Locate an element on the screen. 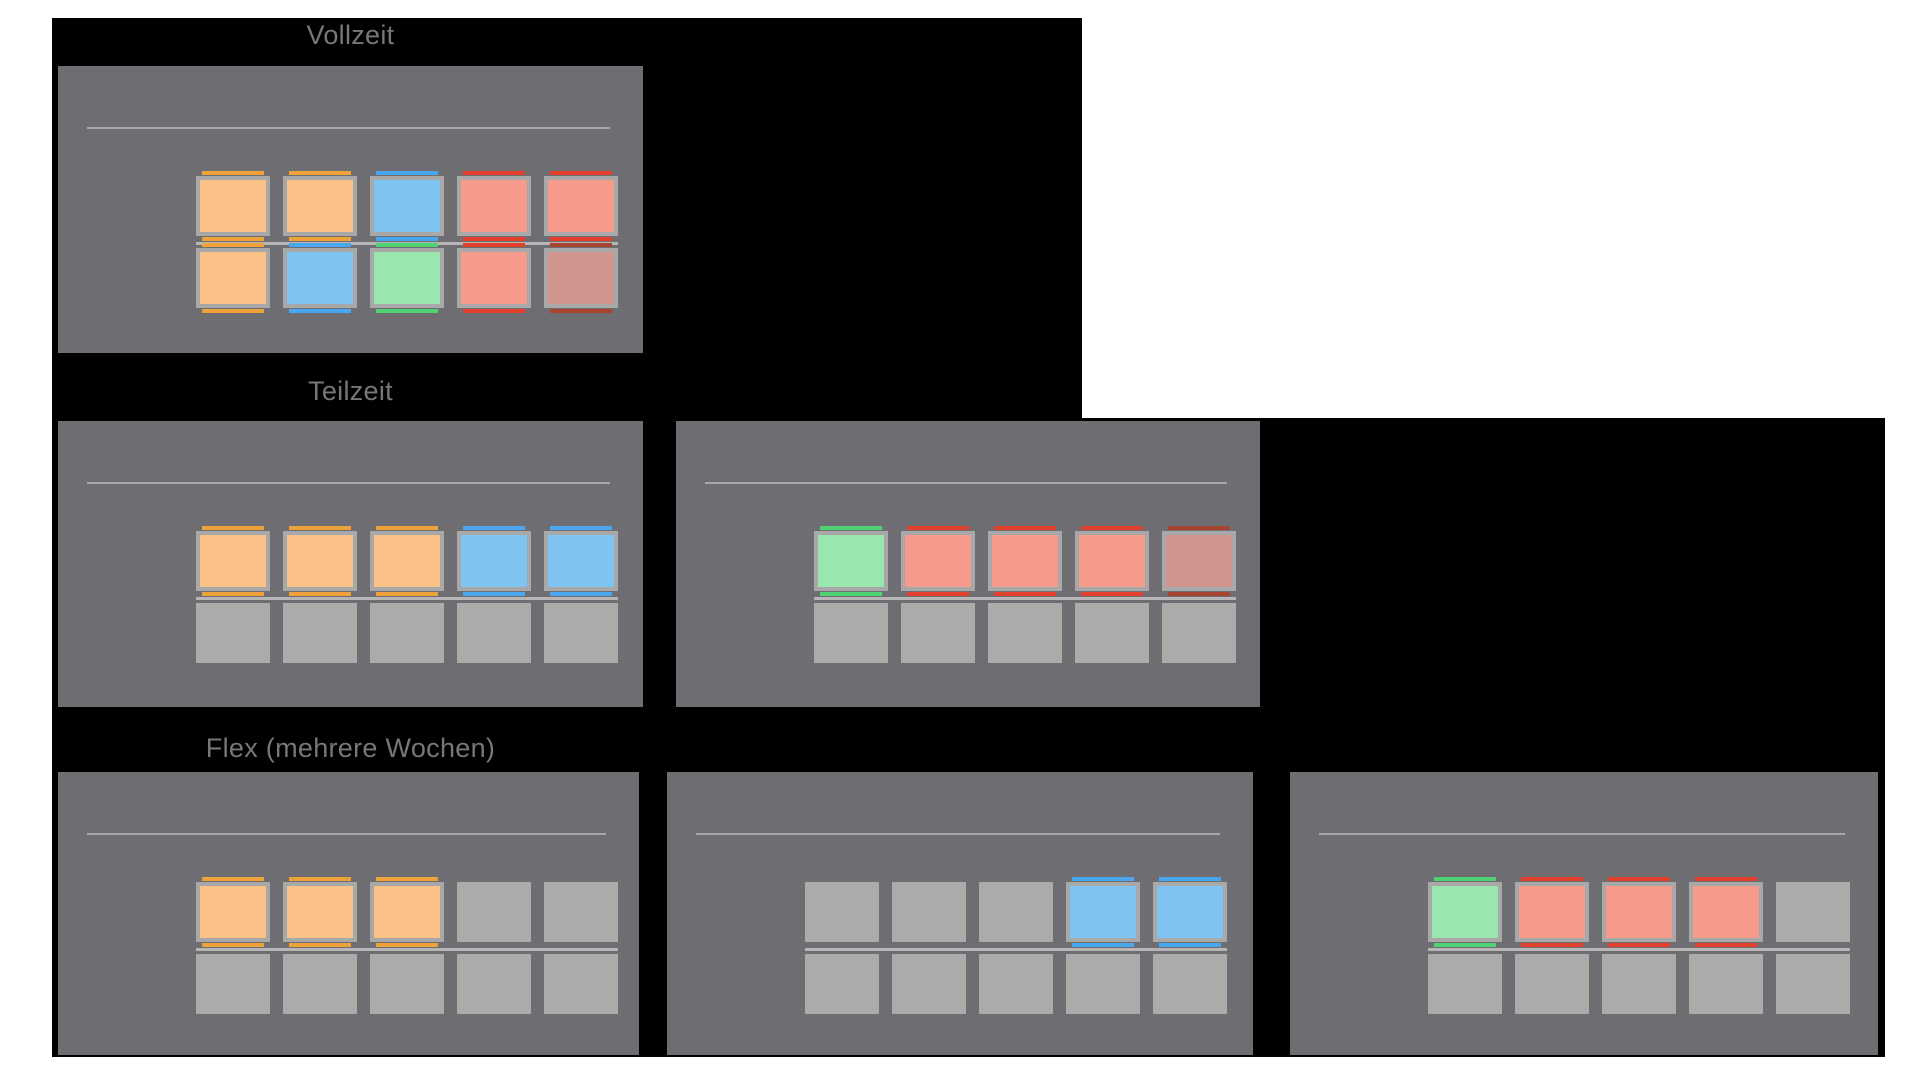  schedule-panel-vollzeit is located at coordinates (350, 209).